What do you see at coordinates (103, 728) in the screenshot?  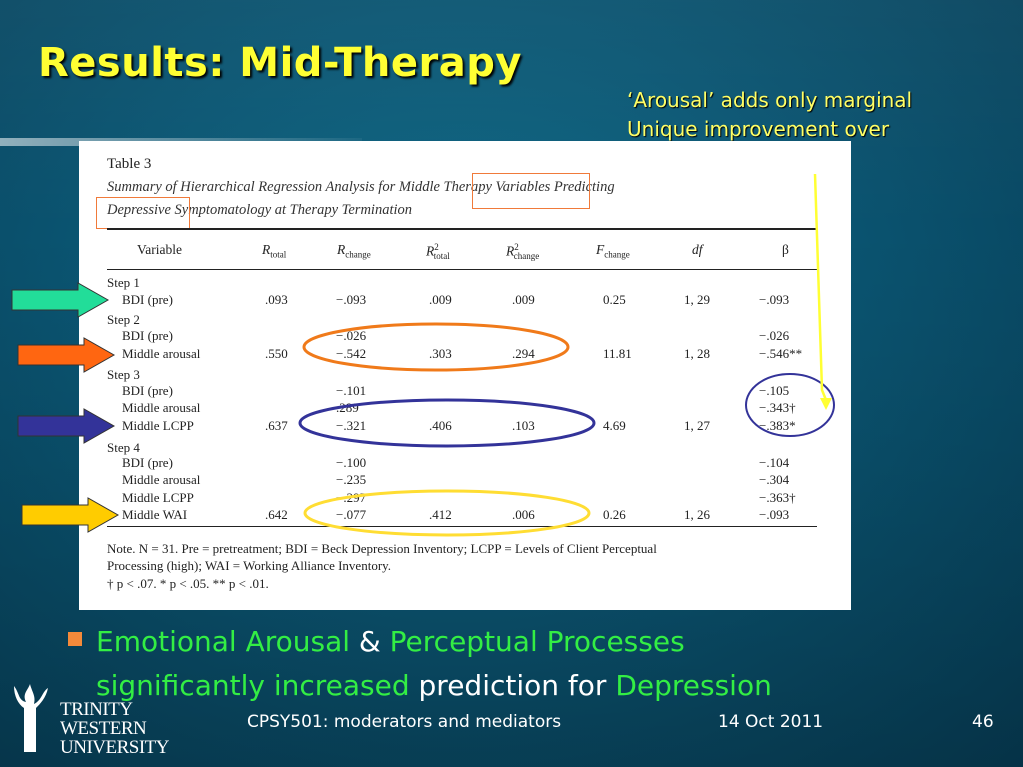 I see `logo-text-line-2: WESTERN` at bounding box center [103, 728].